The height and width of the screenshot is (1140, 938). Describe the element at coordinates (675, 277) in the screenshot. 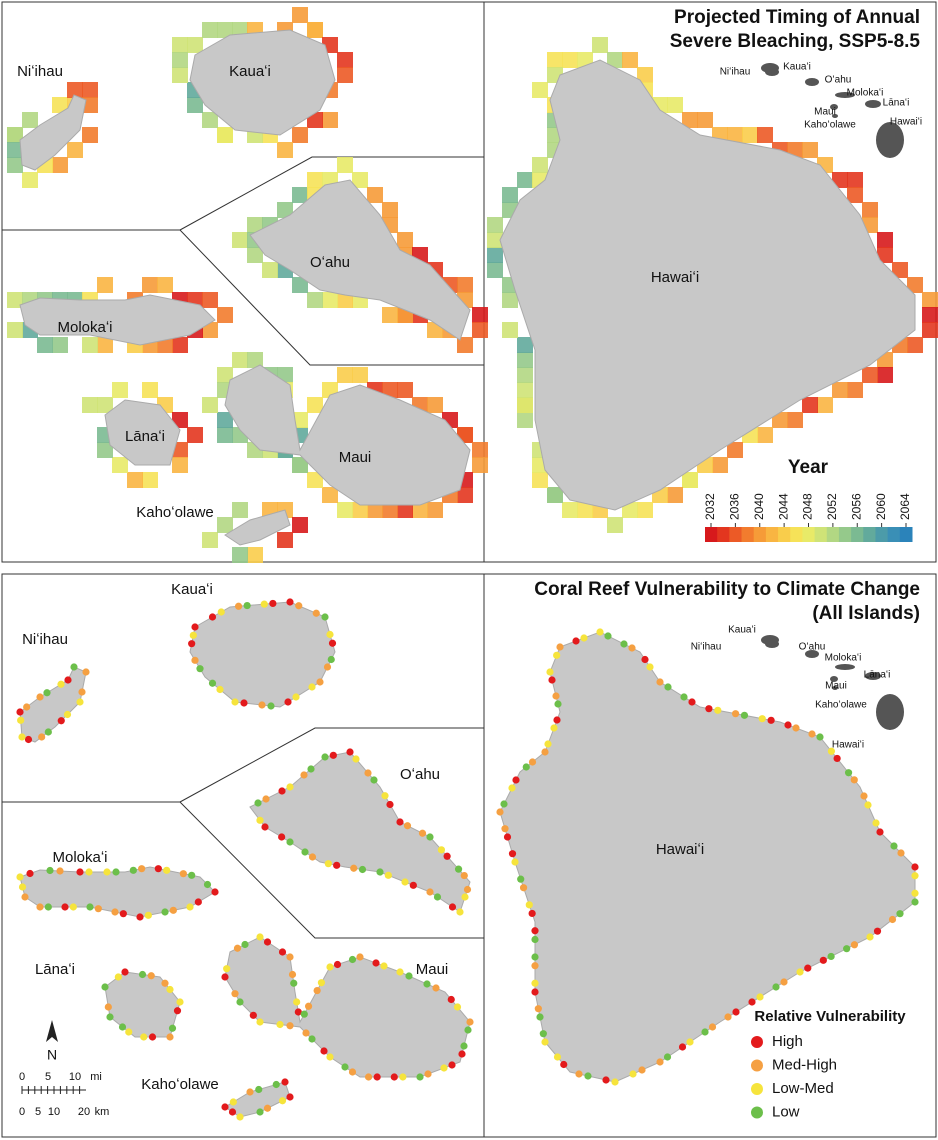

I see `island-label: Hawaiʻi` at that location.